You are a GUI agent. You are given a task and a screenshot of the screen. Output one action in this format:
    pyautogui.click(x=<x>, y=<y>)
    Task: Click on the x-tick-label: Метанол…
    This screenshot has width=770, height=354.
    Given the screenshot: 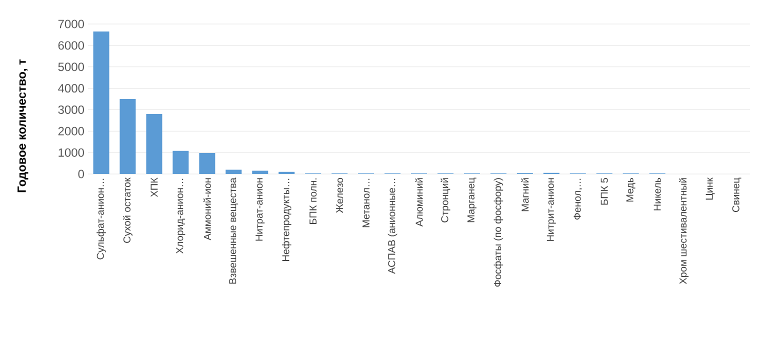 What is the action you would take?
    pyautogui.click(x=366, y=203)
    